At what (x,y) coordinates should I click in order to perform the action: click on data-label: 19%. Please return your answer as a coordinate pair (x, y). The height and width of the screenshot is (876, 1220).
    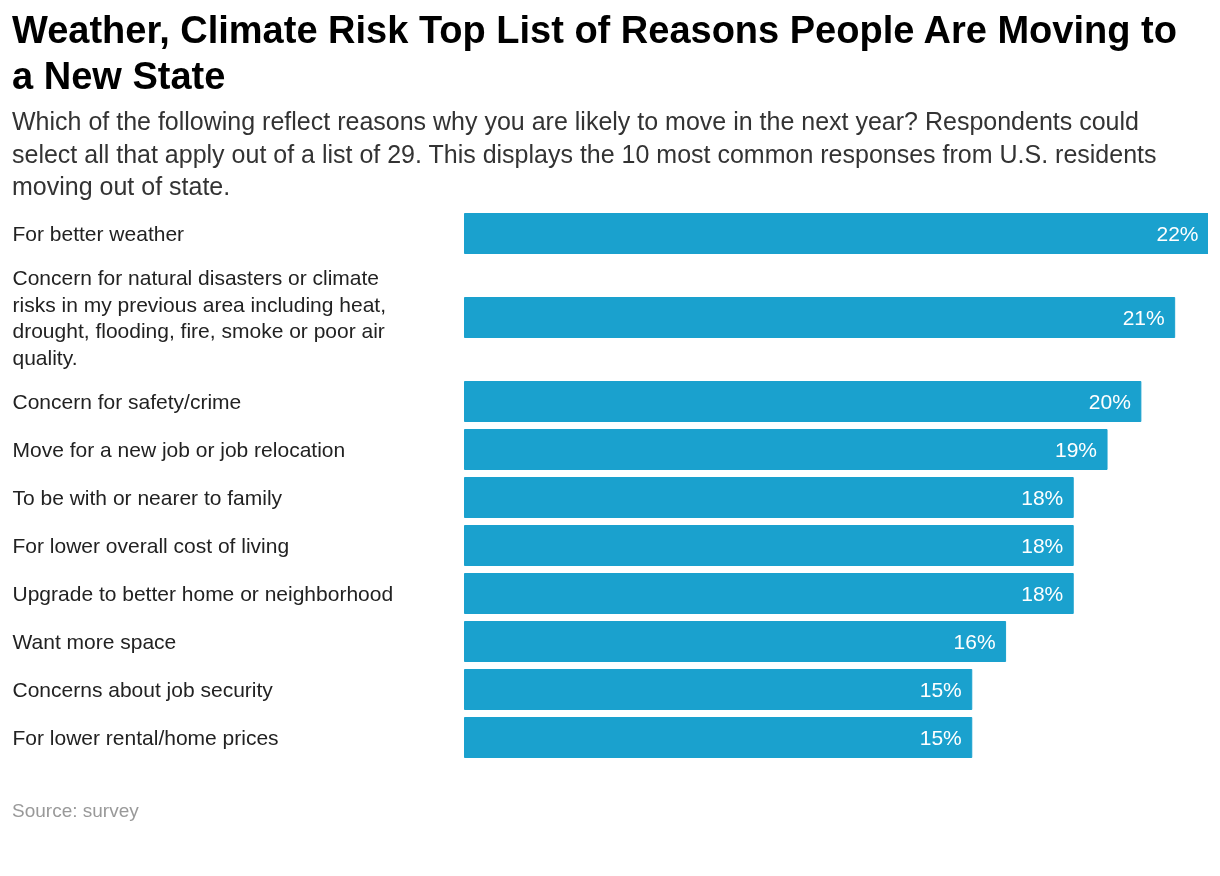
    Looking at the image, I should click on (1076, 449).